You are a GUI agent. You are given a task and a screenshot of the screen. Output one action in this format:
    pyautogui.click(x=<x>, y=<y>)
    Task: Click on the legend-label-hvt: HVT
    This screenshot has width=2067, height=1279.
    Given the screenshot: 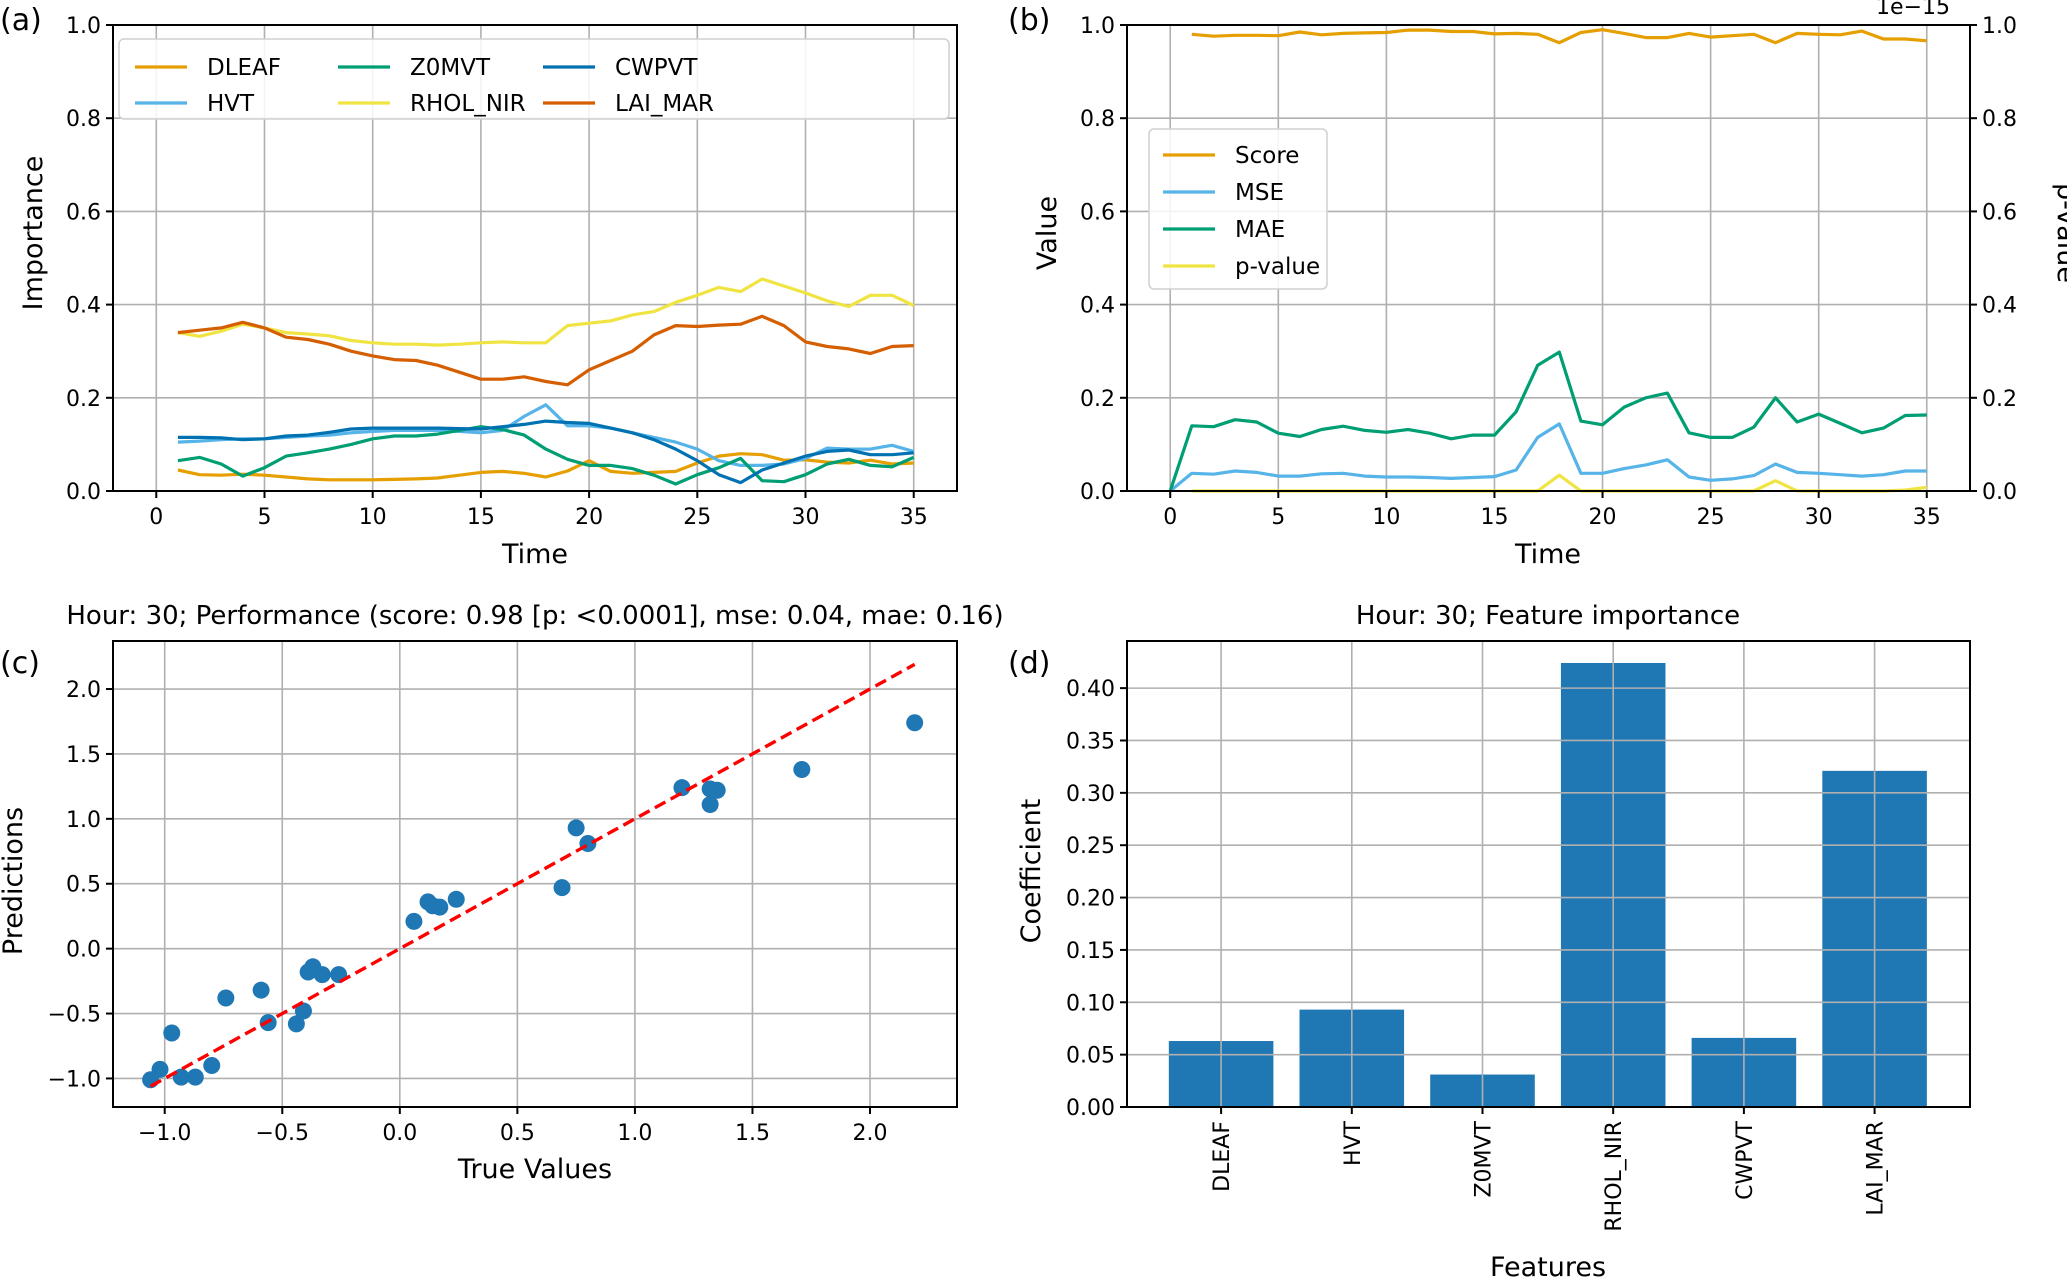 What is the action you would take?
    pyautogui.click(x=231, y=104)
    